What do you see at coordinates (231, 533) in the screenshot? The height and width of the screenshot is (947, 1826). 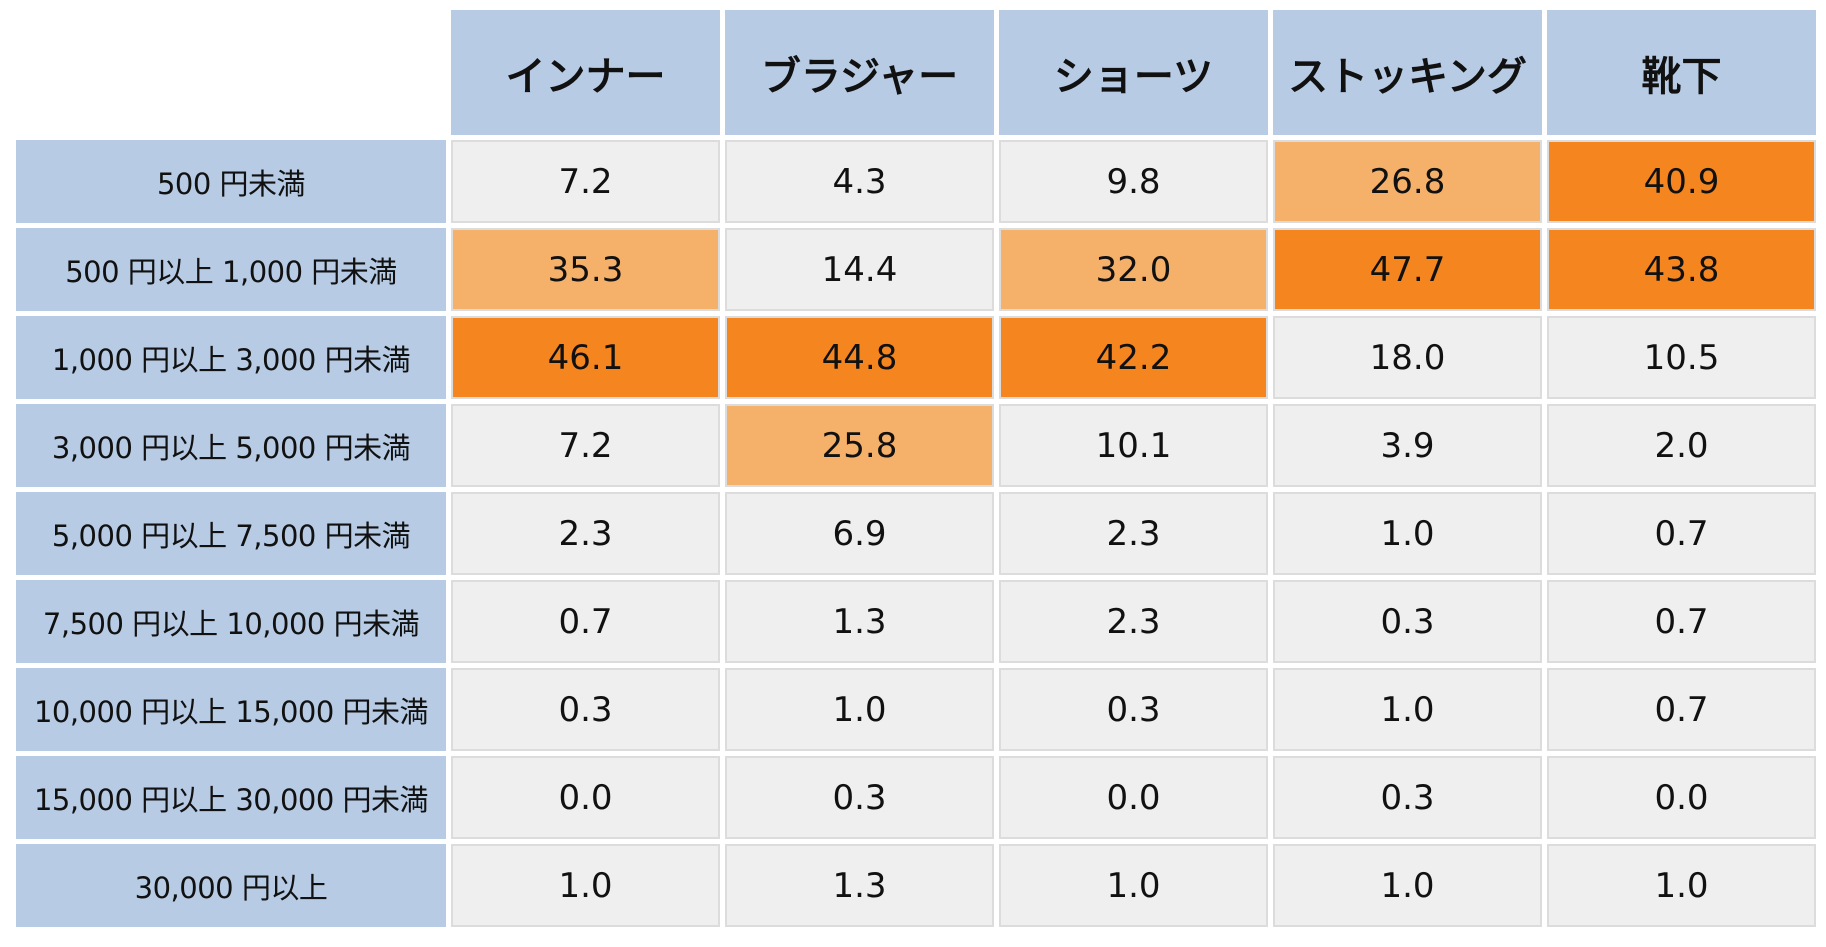 I see `row-header: 5,000 円以上 7,500 円未満` at bounding box center [231, 533].